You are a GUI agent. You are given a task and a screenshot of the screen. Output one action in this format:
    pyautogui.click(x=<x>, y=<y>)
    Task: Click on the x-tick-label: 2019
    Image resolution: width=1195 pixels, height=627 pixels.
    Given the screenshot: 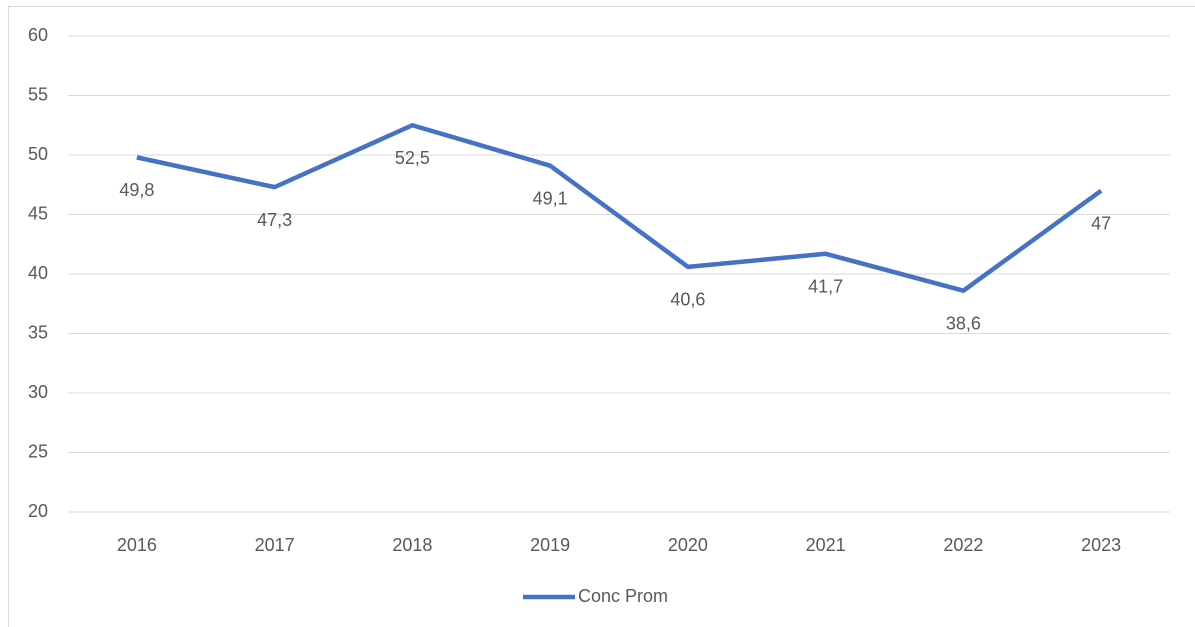 What is the action you would take?
    pyautogui.click(x=550, y=545)
    